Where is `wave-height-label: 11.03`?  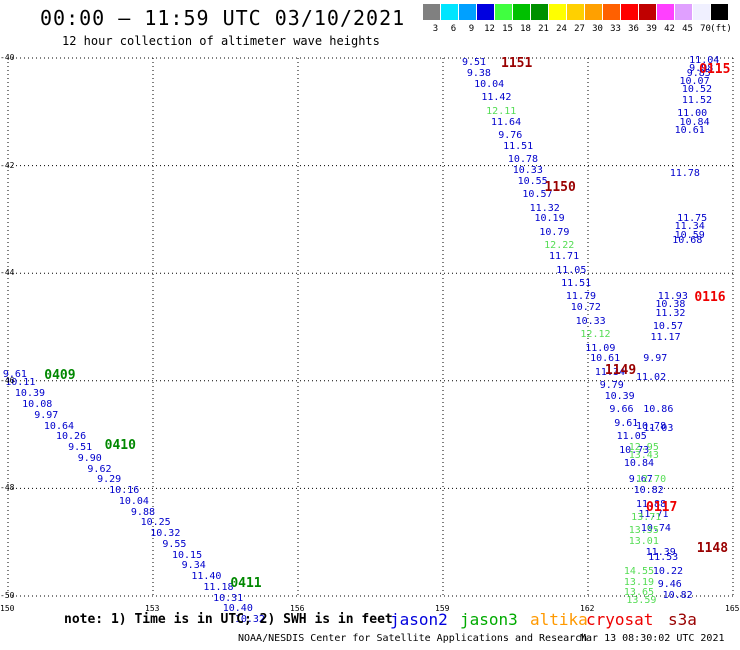
wave-height-label: 11.03 is located at coordinates (658, 429).